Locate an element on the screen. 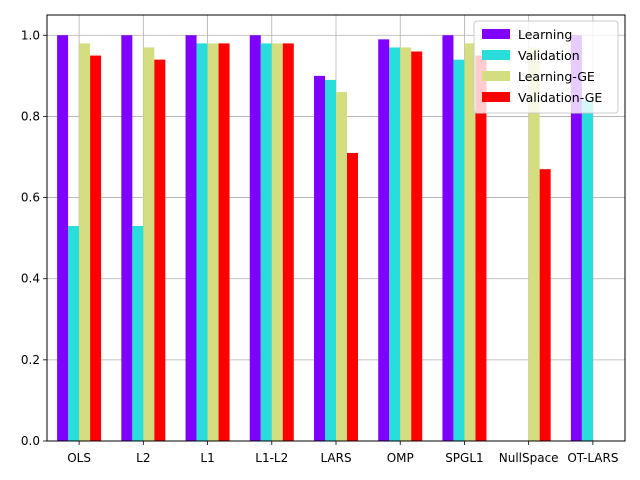  x-tick-label: SPGL1 is located at coordinates (464, 458).